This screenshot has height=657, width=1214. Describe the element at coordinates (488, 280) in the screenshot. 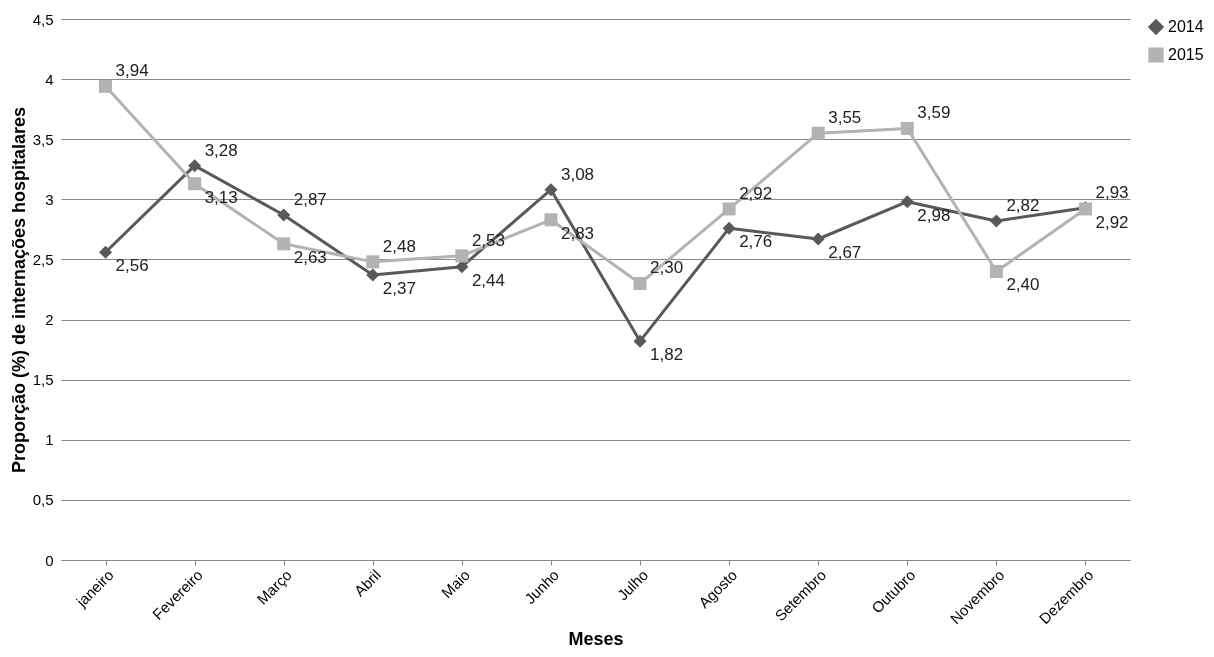

I see `data-label: 2,44` at that location.